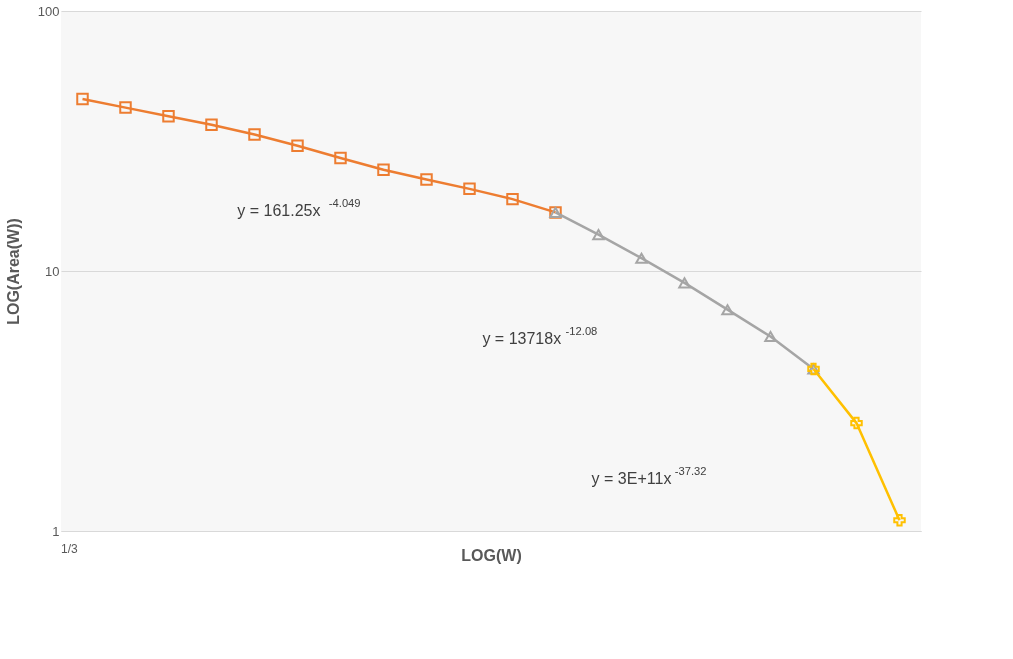 This screenshot has height=659, width=1013. What do you see at coordinates (56, 531) in the screenshot?
I see `y-tick-label: 1` at bounding box center [56, 531].